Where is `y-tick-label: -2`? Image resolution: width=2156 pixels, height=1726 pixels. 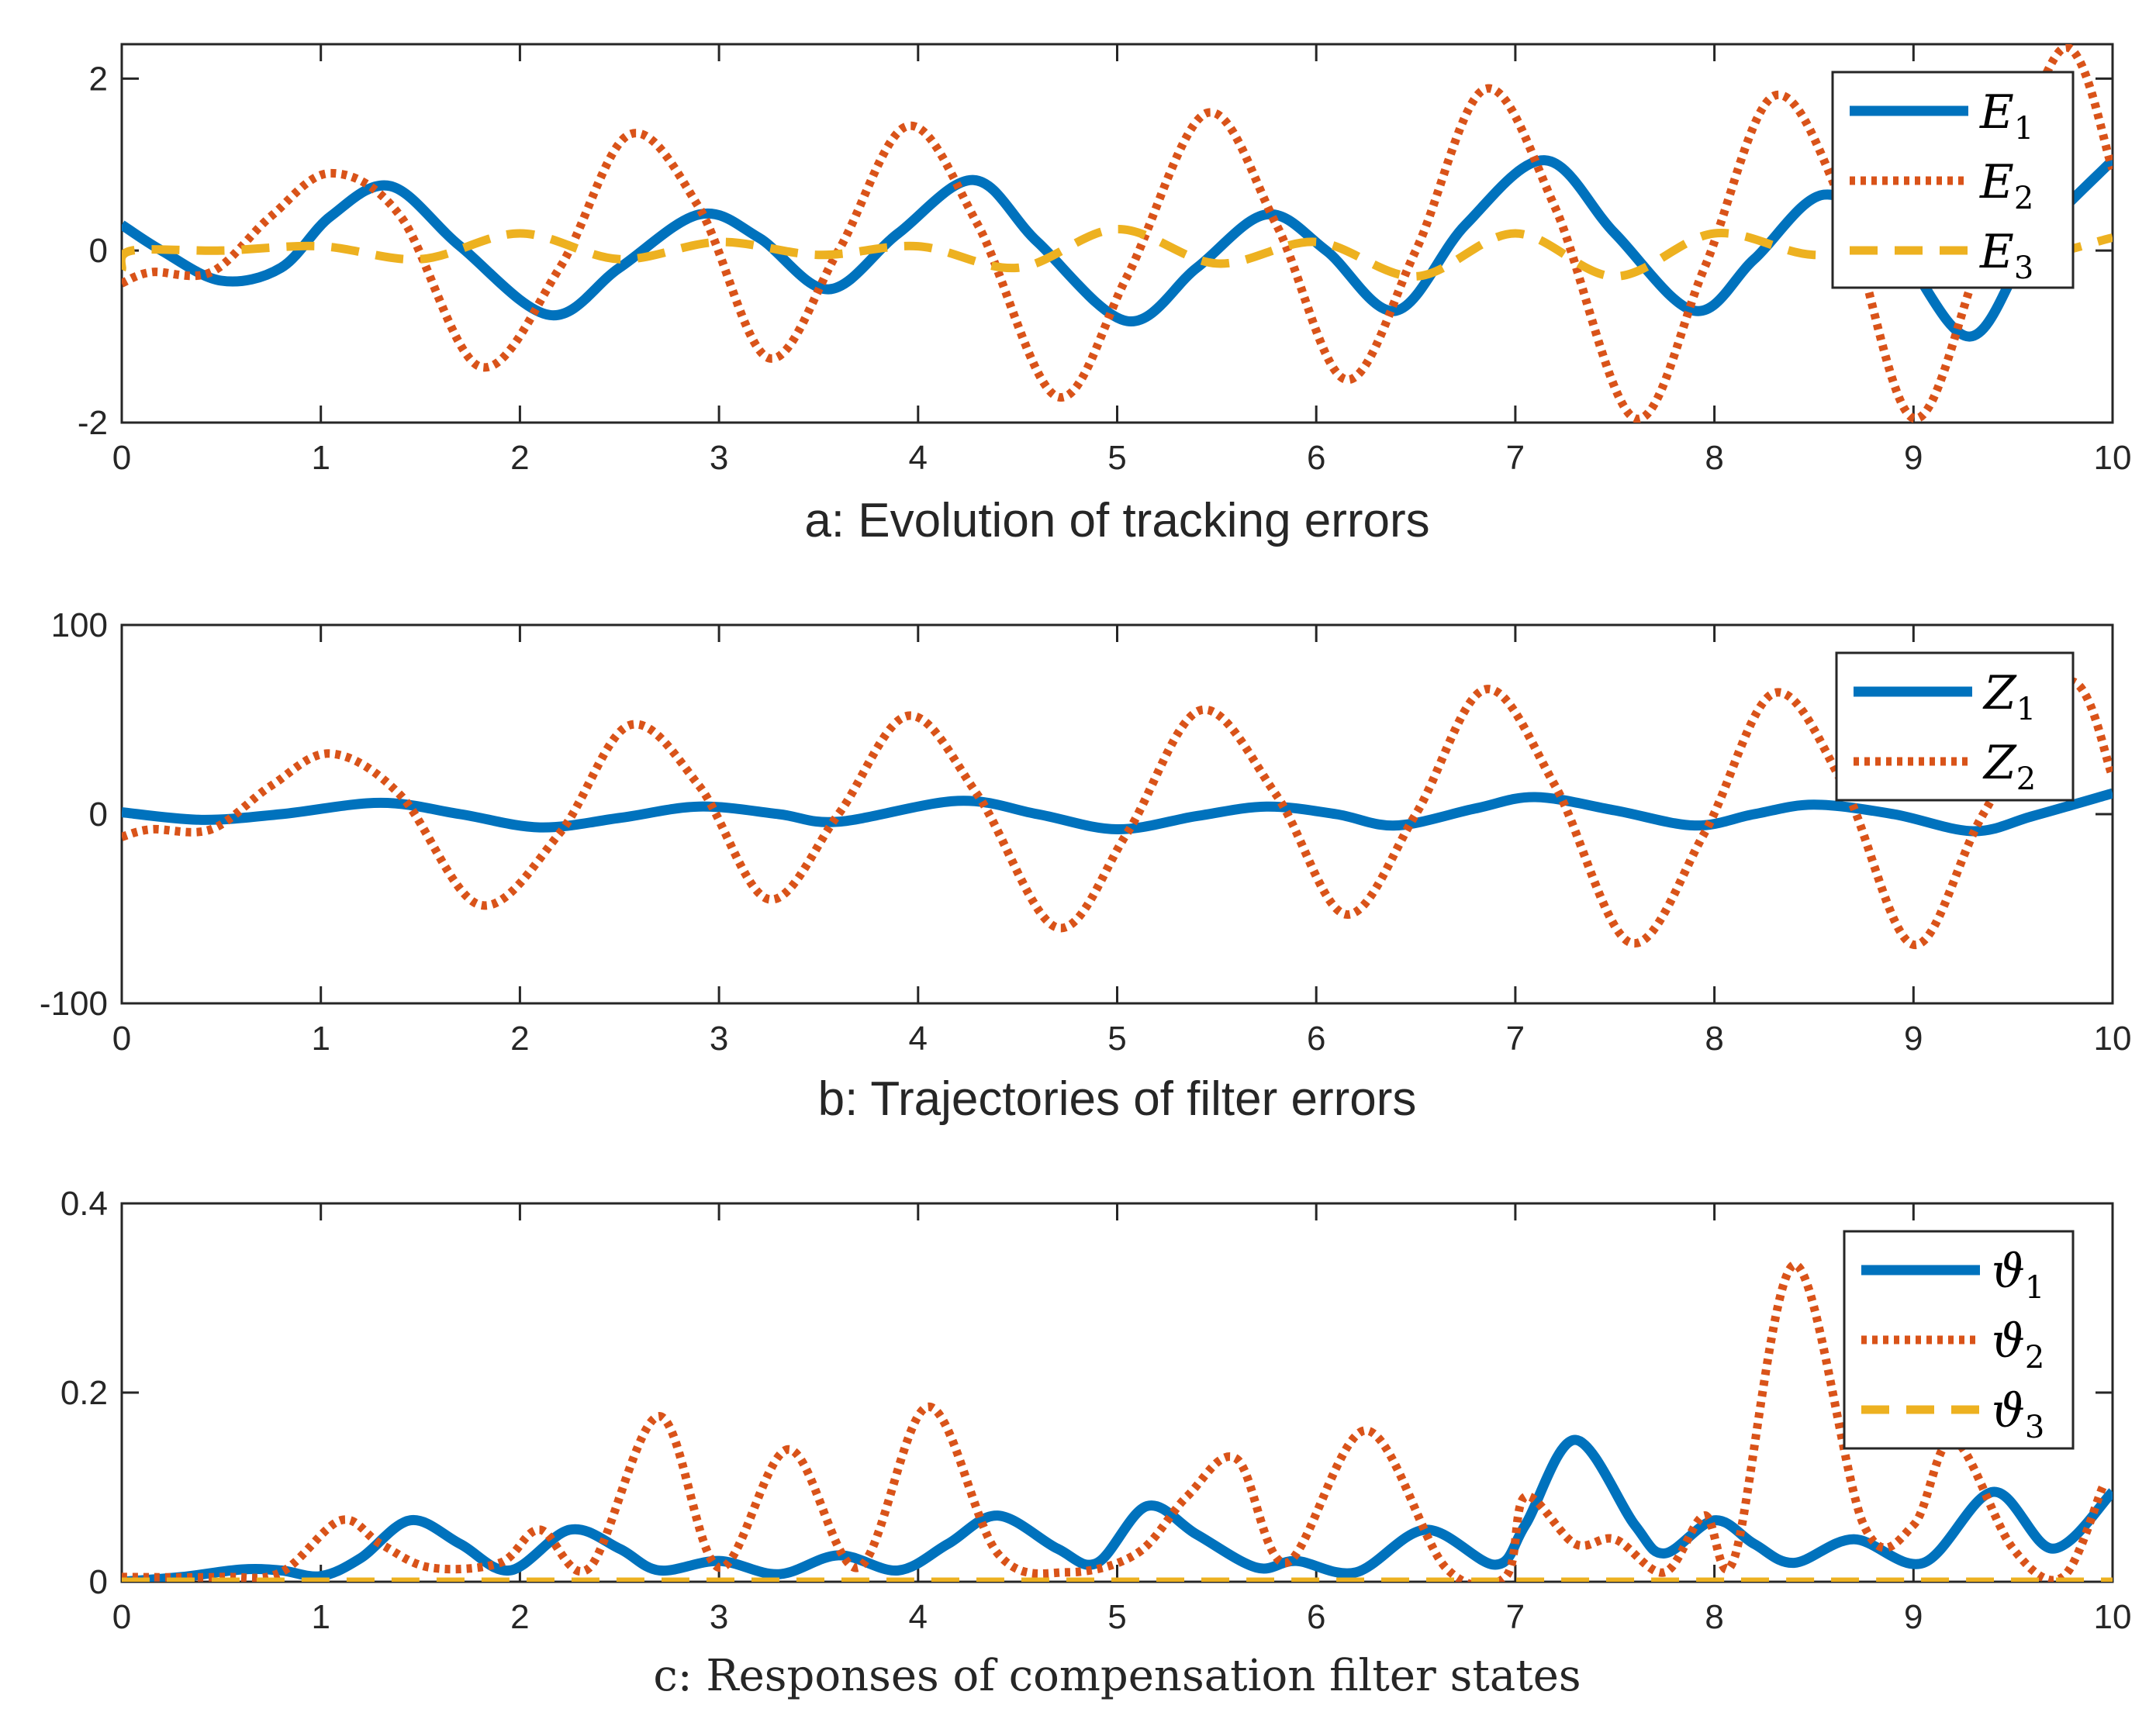 y-tick-label: -2 is located at coordinates (93, 423).